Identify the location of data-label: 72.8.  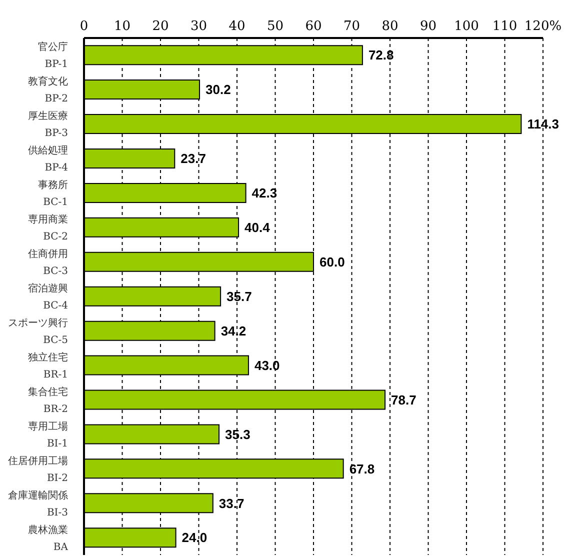
(381, 55).